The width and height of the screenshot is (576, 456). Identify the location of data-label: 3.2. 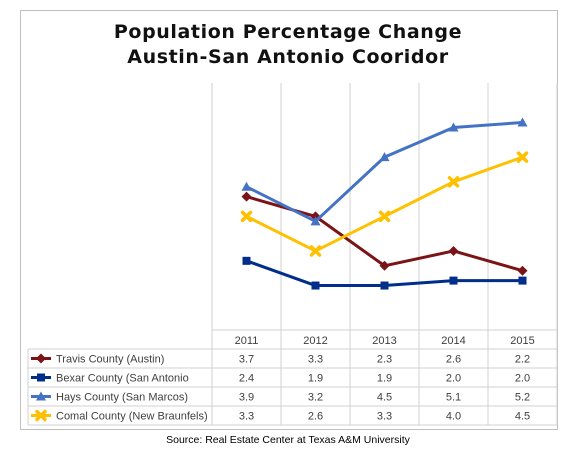
(315, 398).